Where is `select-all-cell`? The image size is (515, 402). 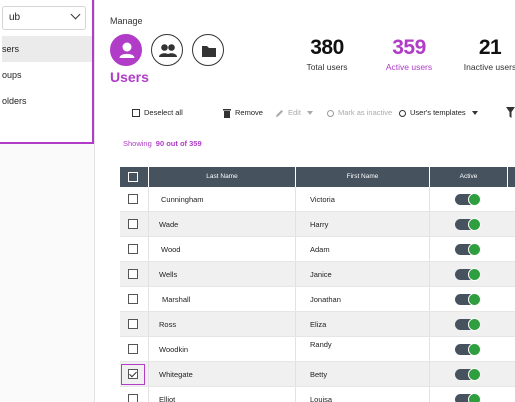 select-all-cell is located at coordinates (134, 177).